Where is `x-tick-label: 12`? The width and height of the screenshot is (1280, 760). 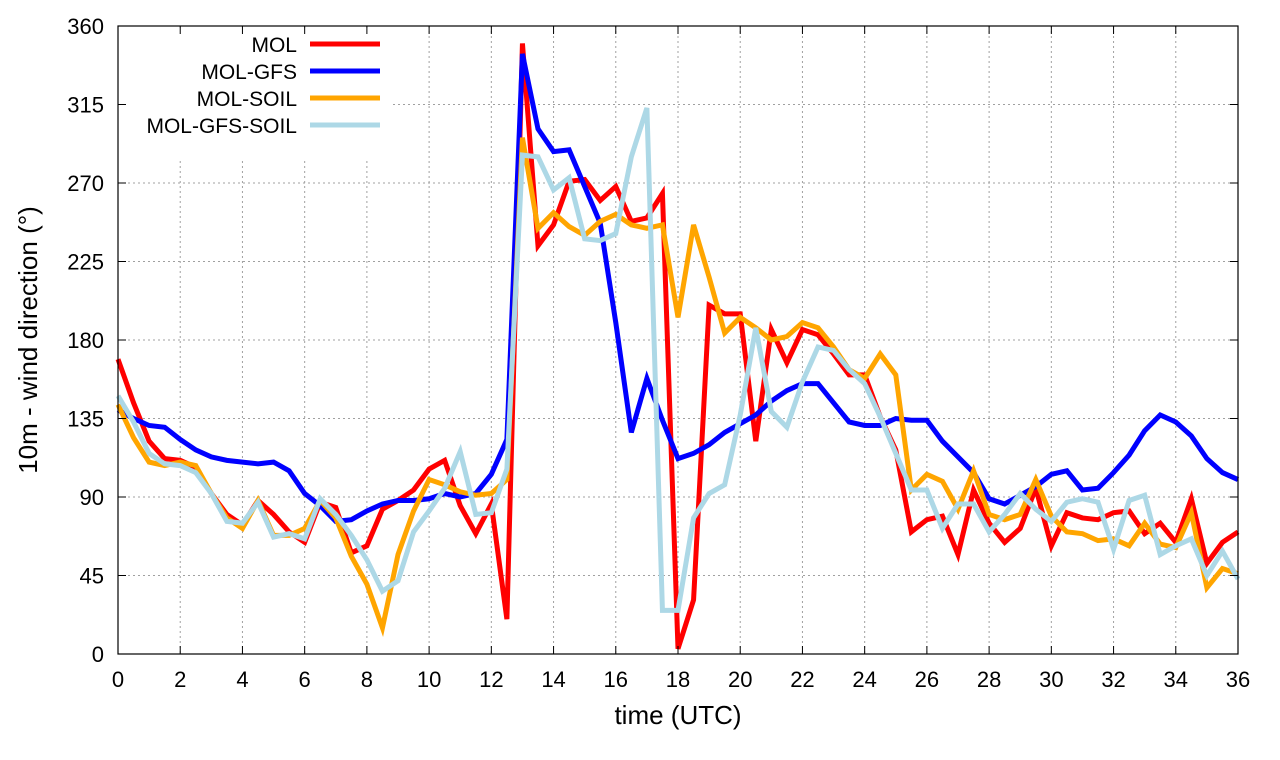
x-tick-label: 12 is located at coordinates (491, 679).